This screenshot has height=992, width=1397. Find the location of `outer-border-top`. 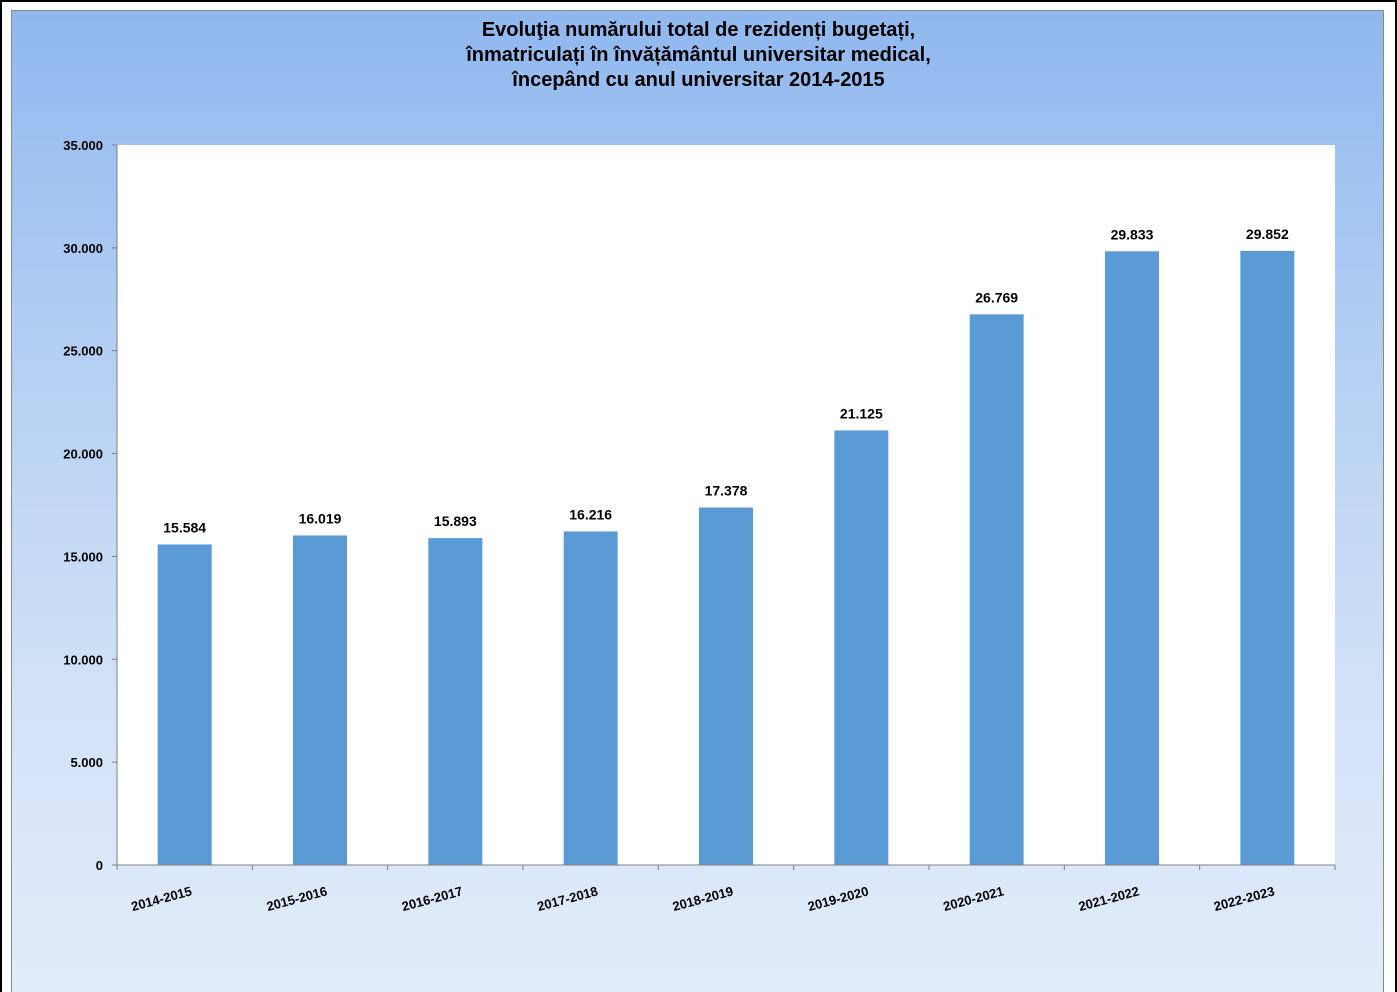

outer-border-top is located at coordinates (698, 1).